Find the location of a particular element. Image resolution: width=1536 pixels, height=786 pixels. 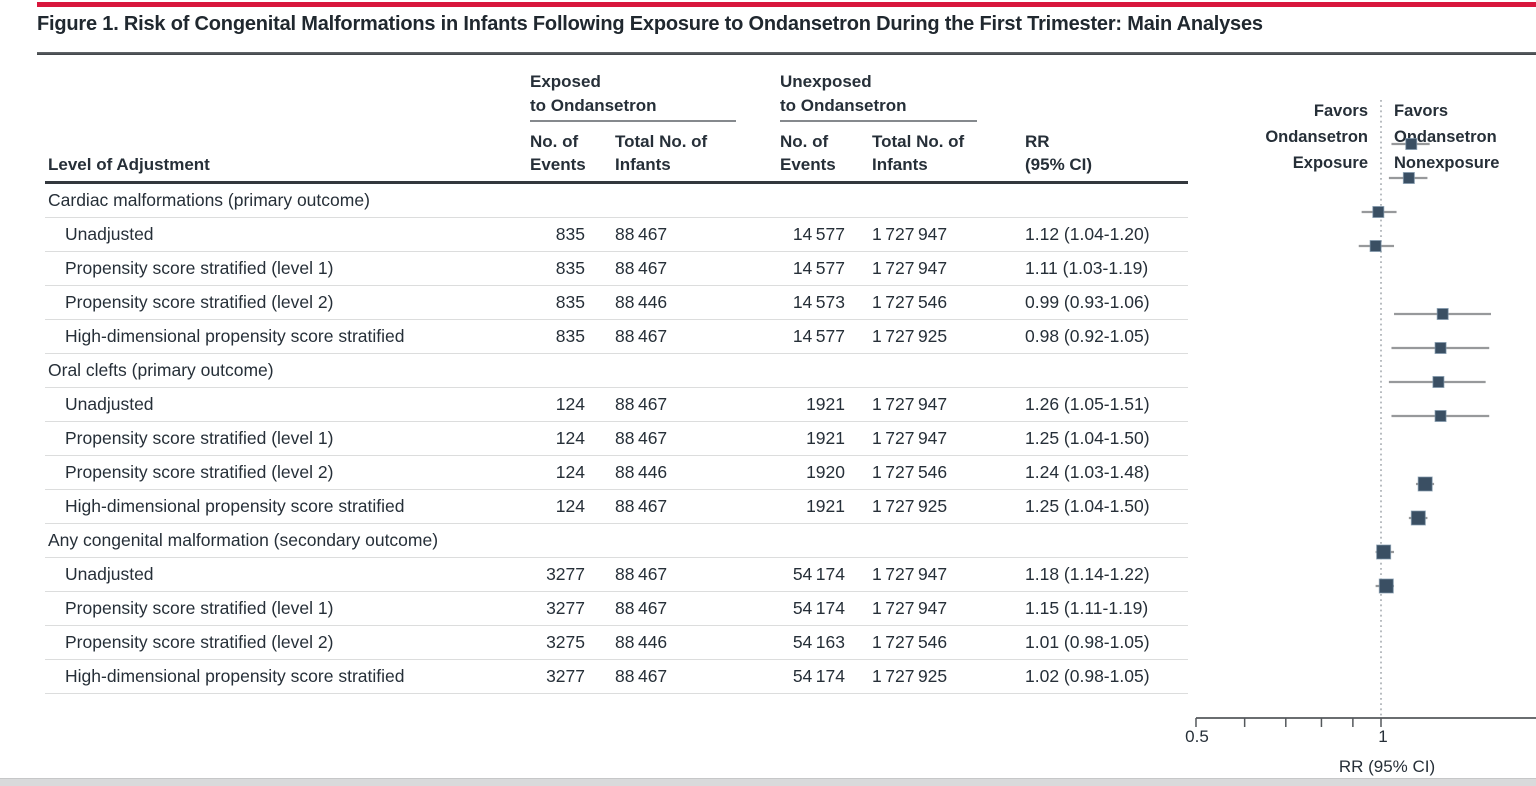

exposed-header-line1: Exposed is located at coordinates (565, 81).